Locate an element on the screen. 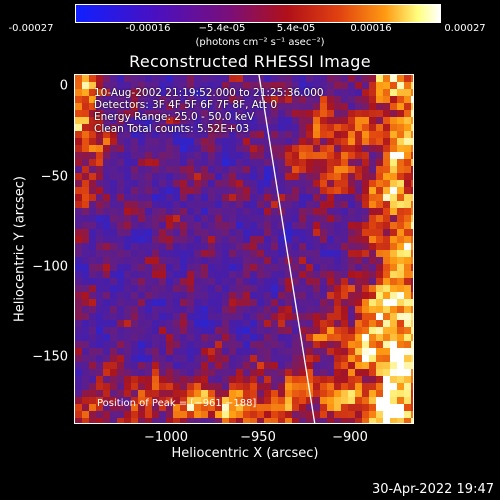 The width and height of the screenshot is (500, 500). y-axis-label: Heliocentric Y (arcsec) is located at coordinates (20, 249).